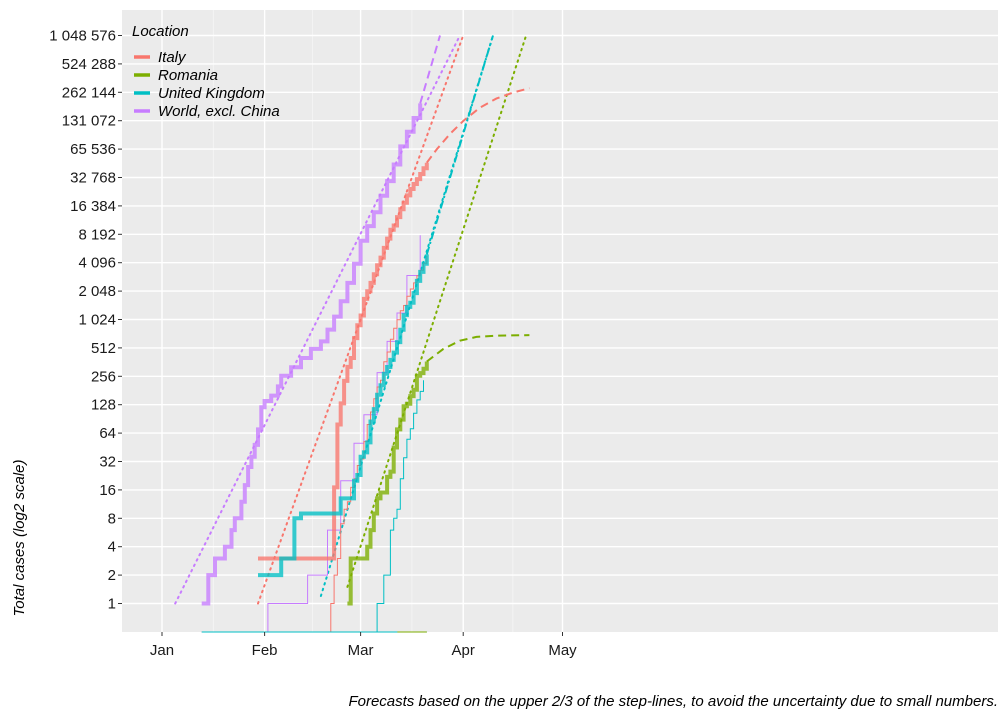  Describe the element at coordinates (89, 121) in the screenshot. I see `y-tick-label: 131 072` at that location.